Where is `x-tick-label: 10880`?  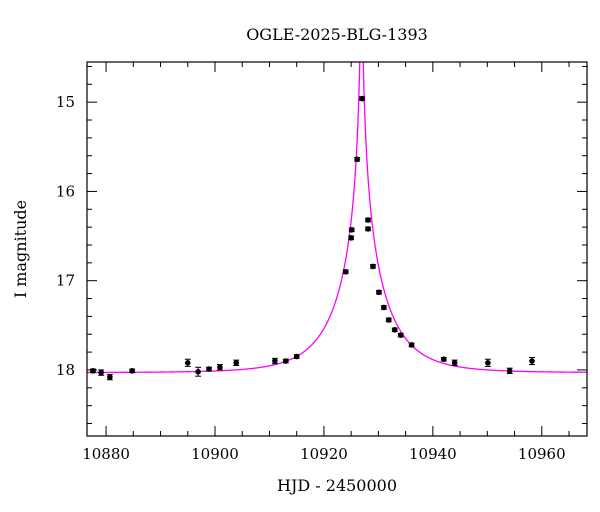
x-tick-label: 10880 is located at coordinates (106, 454).